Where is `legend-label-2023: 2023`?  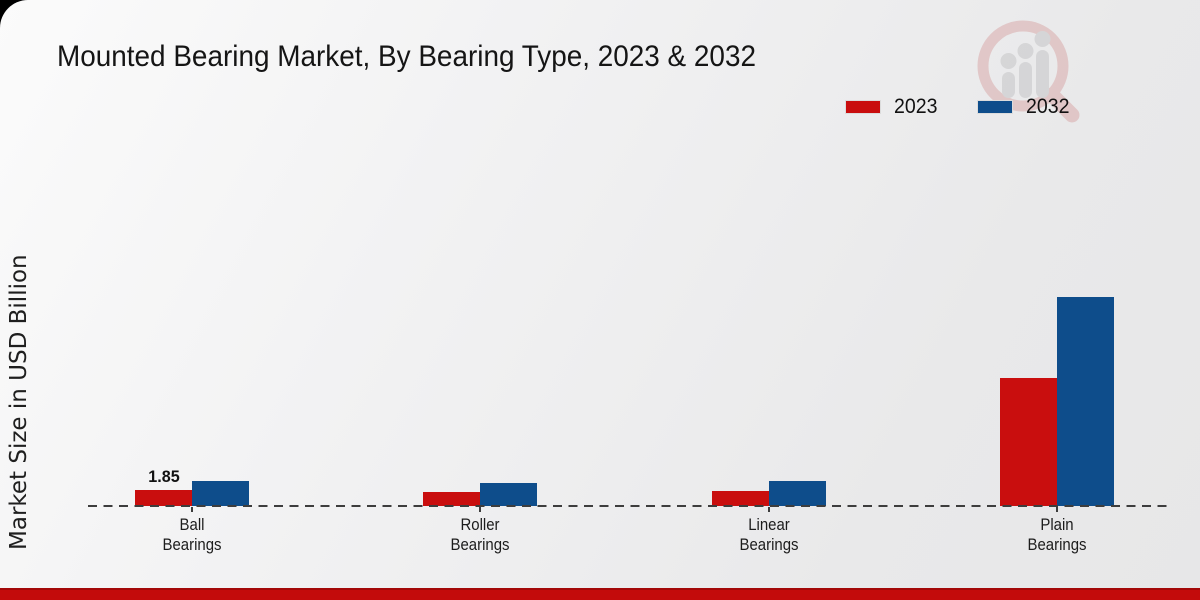 legend-label-2023: 2023 is located at coordinates (916, 106).